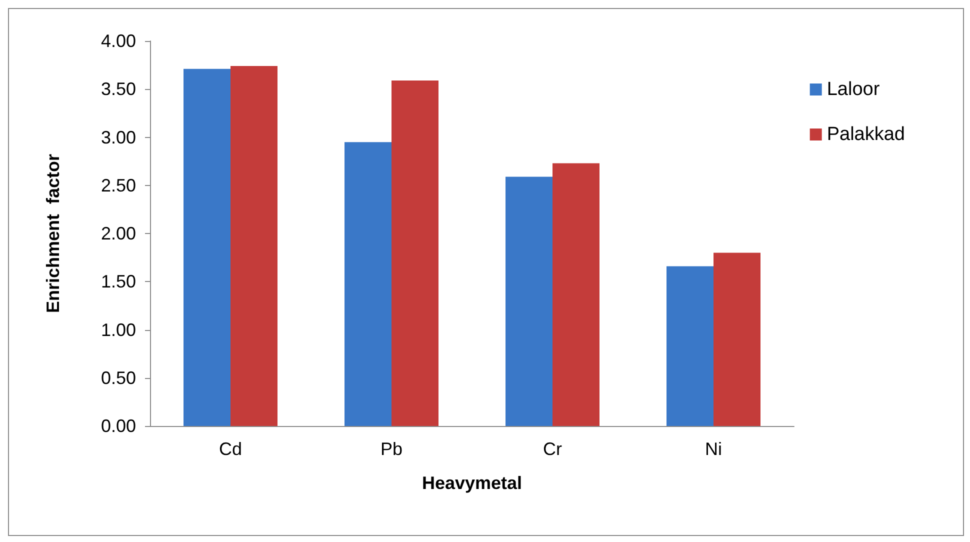  What do you see at coordinates (552, 449) in the screenshot?
I see `x-tick-label: Cr` at bounding box center [552, 449].